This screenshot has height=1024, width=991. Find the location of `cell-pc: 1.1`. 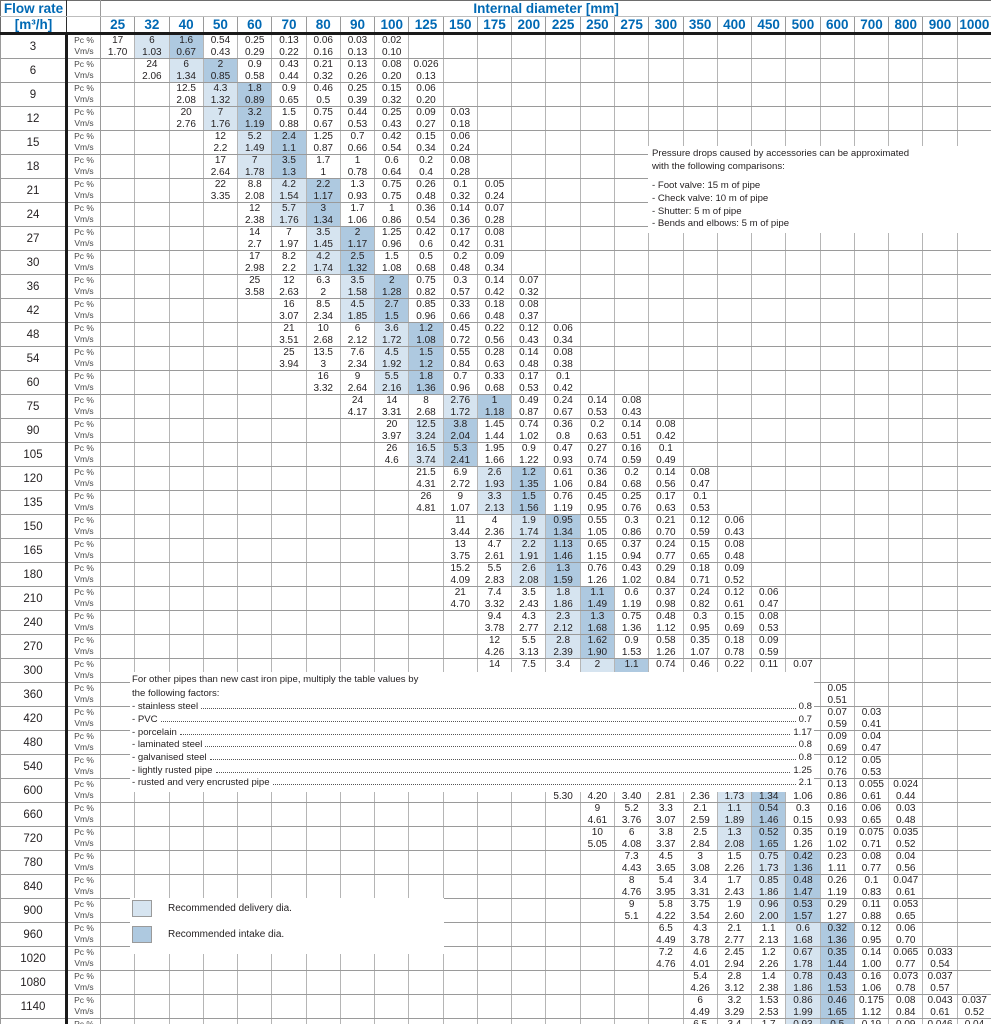

cell-pc: 1.1 is located at coordinates (632, 664).